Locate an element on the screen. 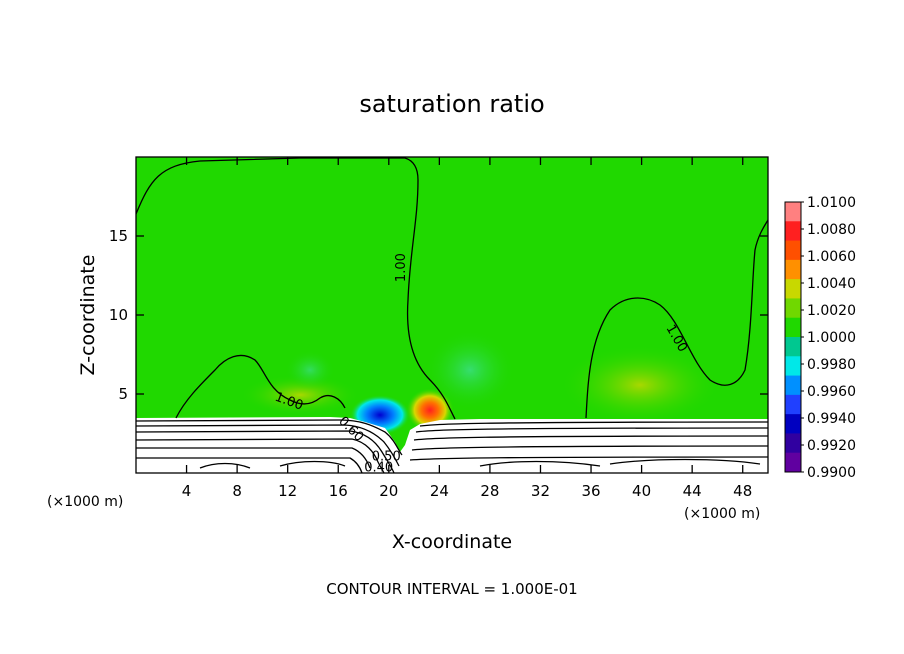  colorbar-label: 1.0100 is located at coordinates (831, 203).